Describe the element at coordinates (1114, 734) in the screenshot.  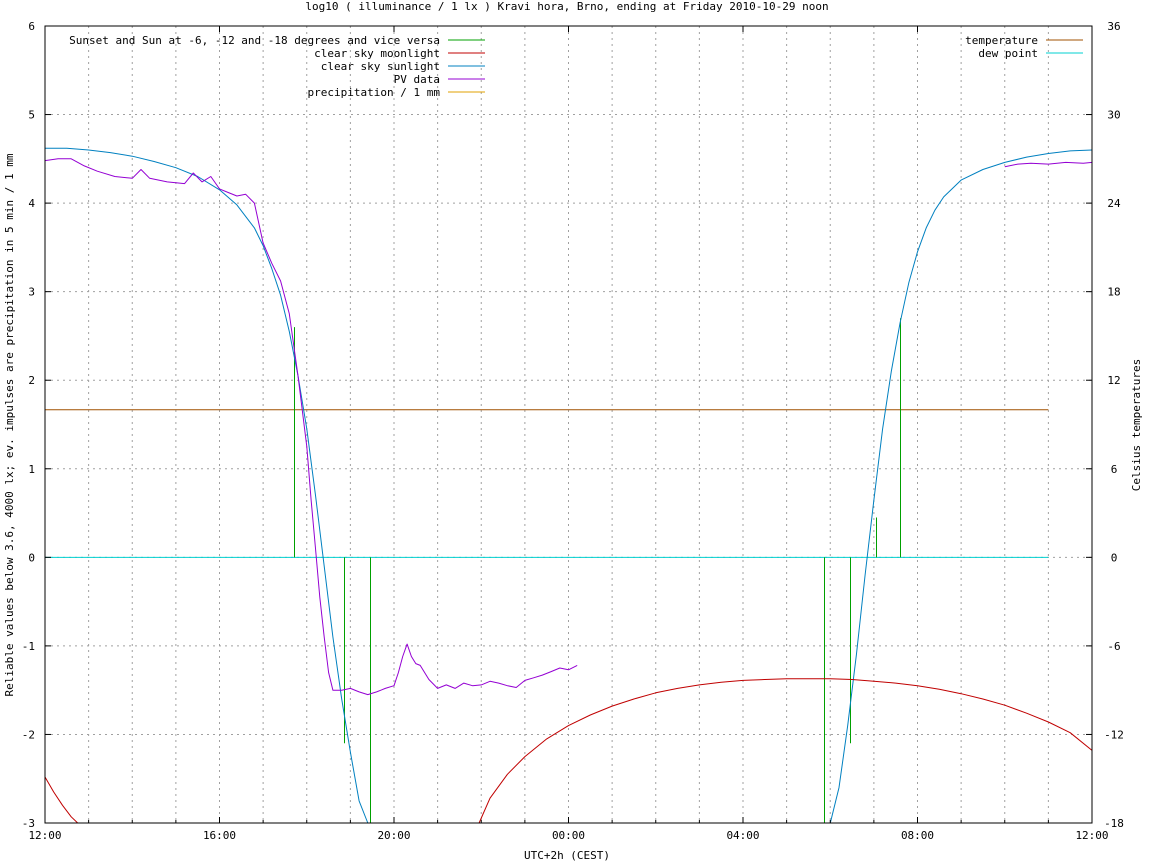
I see `y2-tick-label: -12` at that location.